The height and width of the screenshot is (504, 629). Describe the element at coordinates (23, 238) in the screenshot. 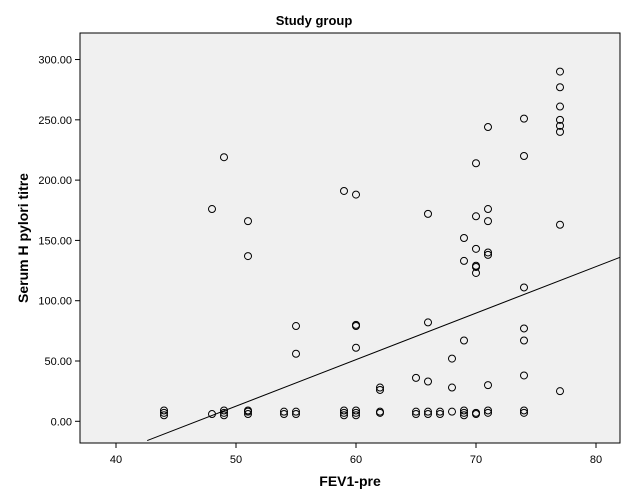

I see `y-axis-title: Serum H pylori titre` at that location.